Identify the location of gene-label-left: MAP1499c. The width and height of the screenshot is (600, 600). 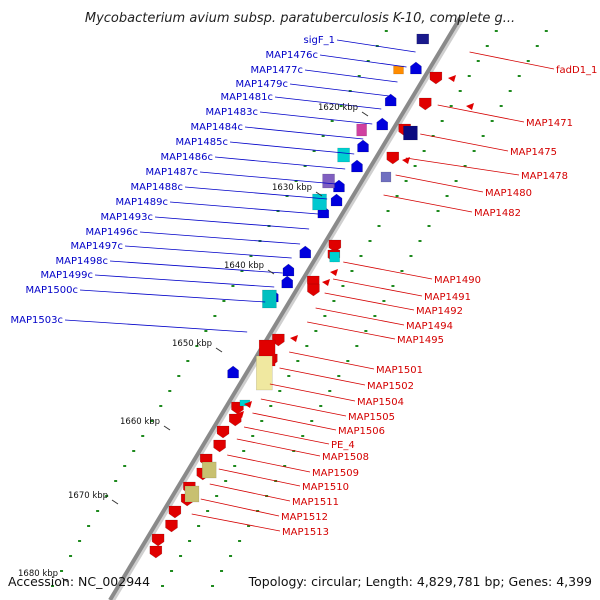
(67, 275).